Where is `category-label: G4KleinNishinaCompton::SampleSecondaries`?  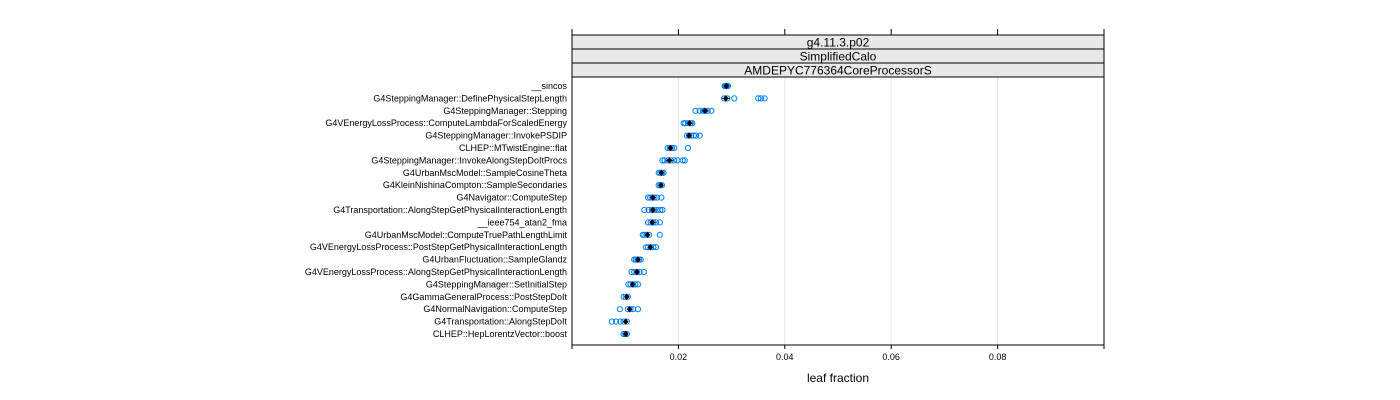
category-label: G4KleinNishinaCompton::SampleSecondaries is located at coordinates (475, 185).